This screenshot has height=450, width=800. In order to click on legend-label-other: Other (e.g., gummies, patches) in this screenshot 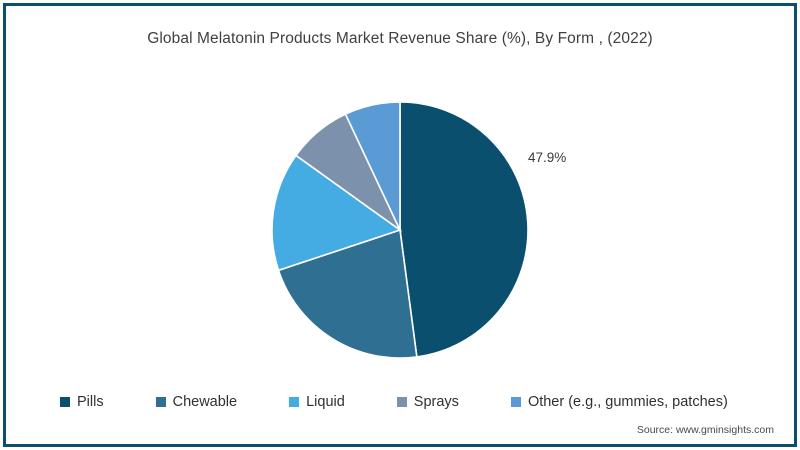, I will do `click(627, 402)`.